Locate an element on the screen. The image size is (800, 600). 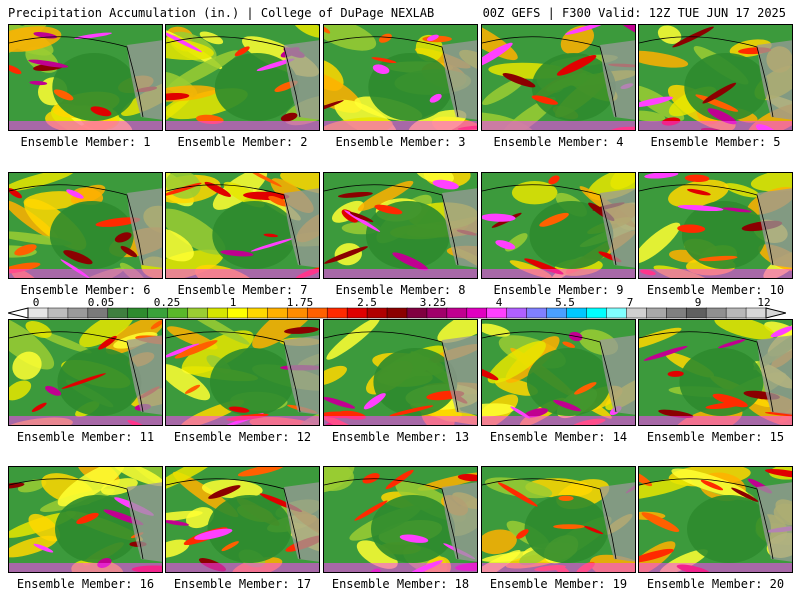
color-scale-tick-label: 0.05 is located at coordinates (101, 302).